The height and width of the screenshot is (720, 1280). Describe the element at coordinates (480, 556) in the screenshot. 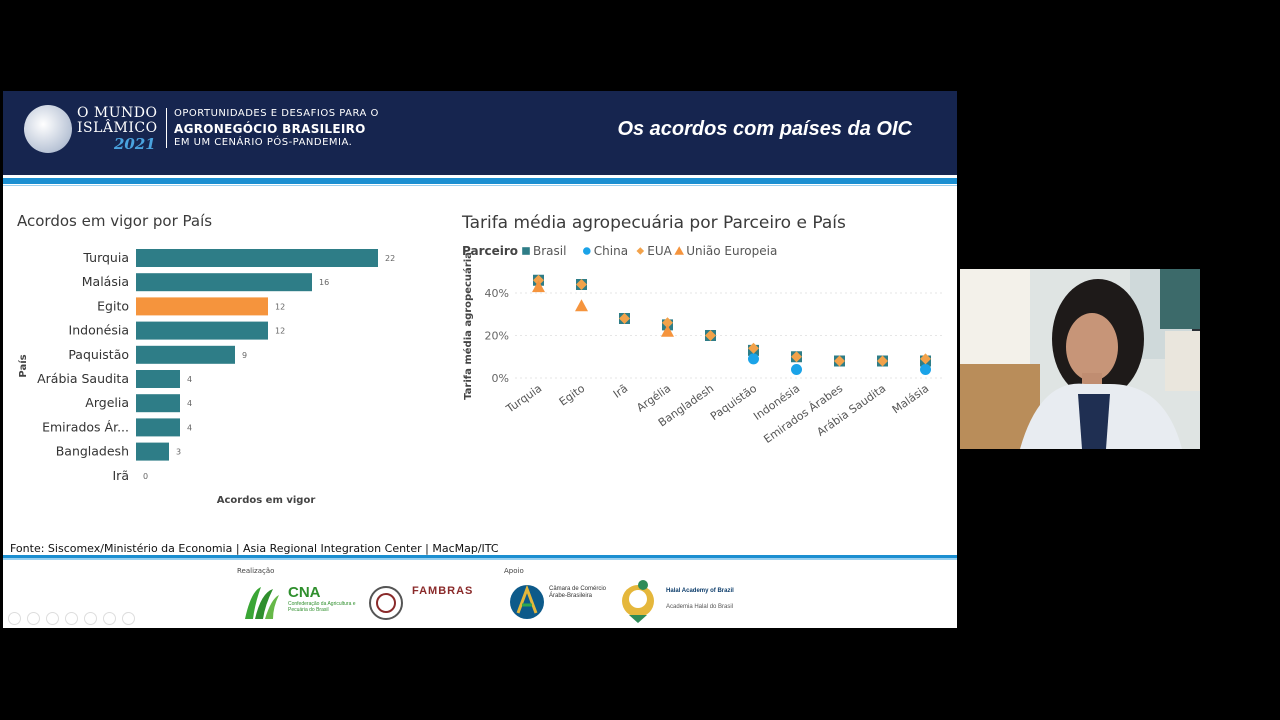

I see `footer-stripe` at that location.